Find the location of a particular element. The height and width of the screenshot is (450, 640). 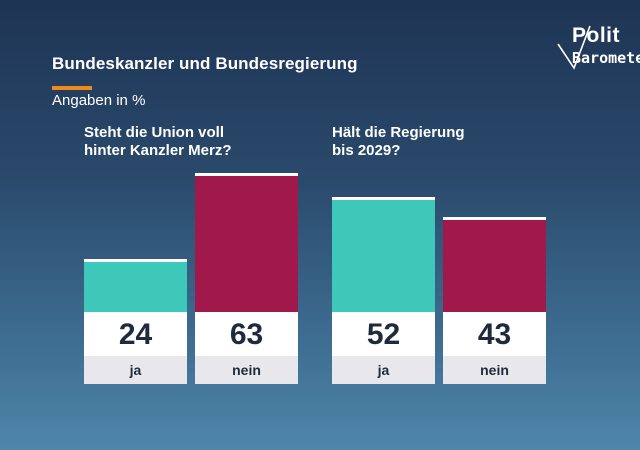

politbarometer-logo: Polit Barometer is located at coordinates (598, 47).